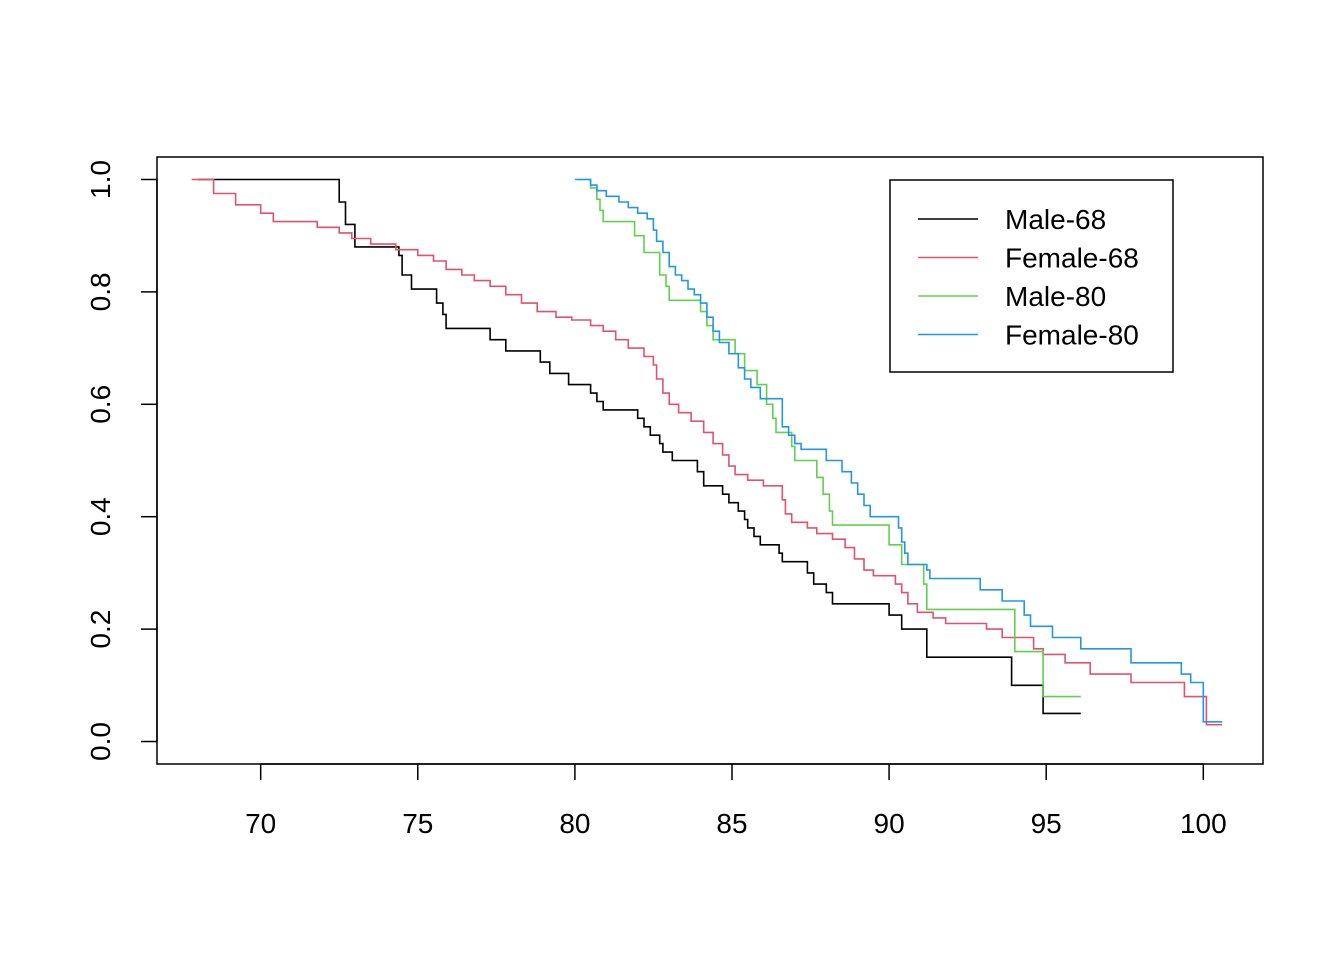 Image resolution: width=1344 pixels, height=960 pixels. Describe the element at coordinates (121, 460) in the screenshot. I see `y-axis: 0.0 0.2 0.4 0.6 0.8 1.0` at that location.